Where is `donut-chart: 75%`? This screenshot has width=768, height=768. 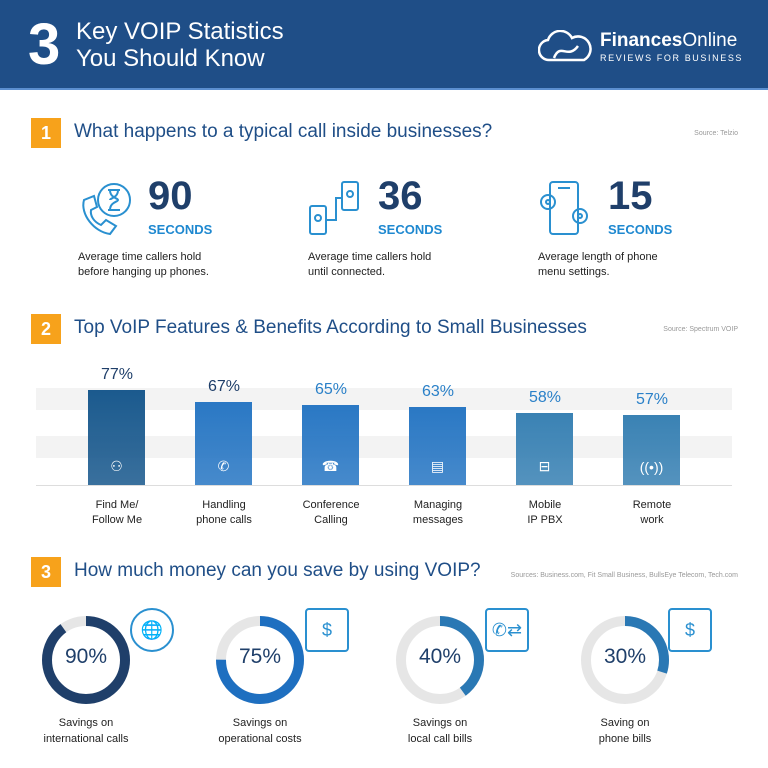 donut-chart: 75% is located at coordinates (260, 660).